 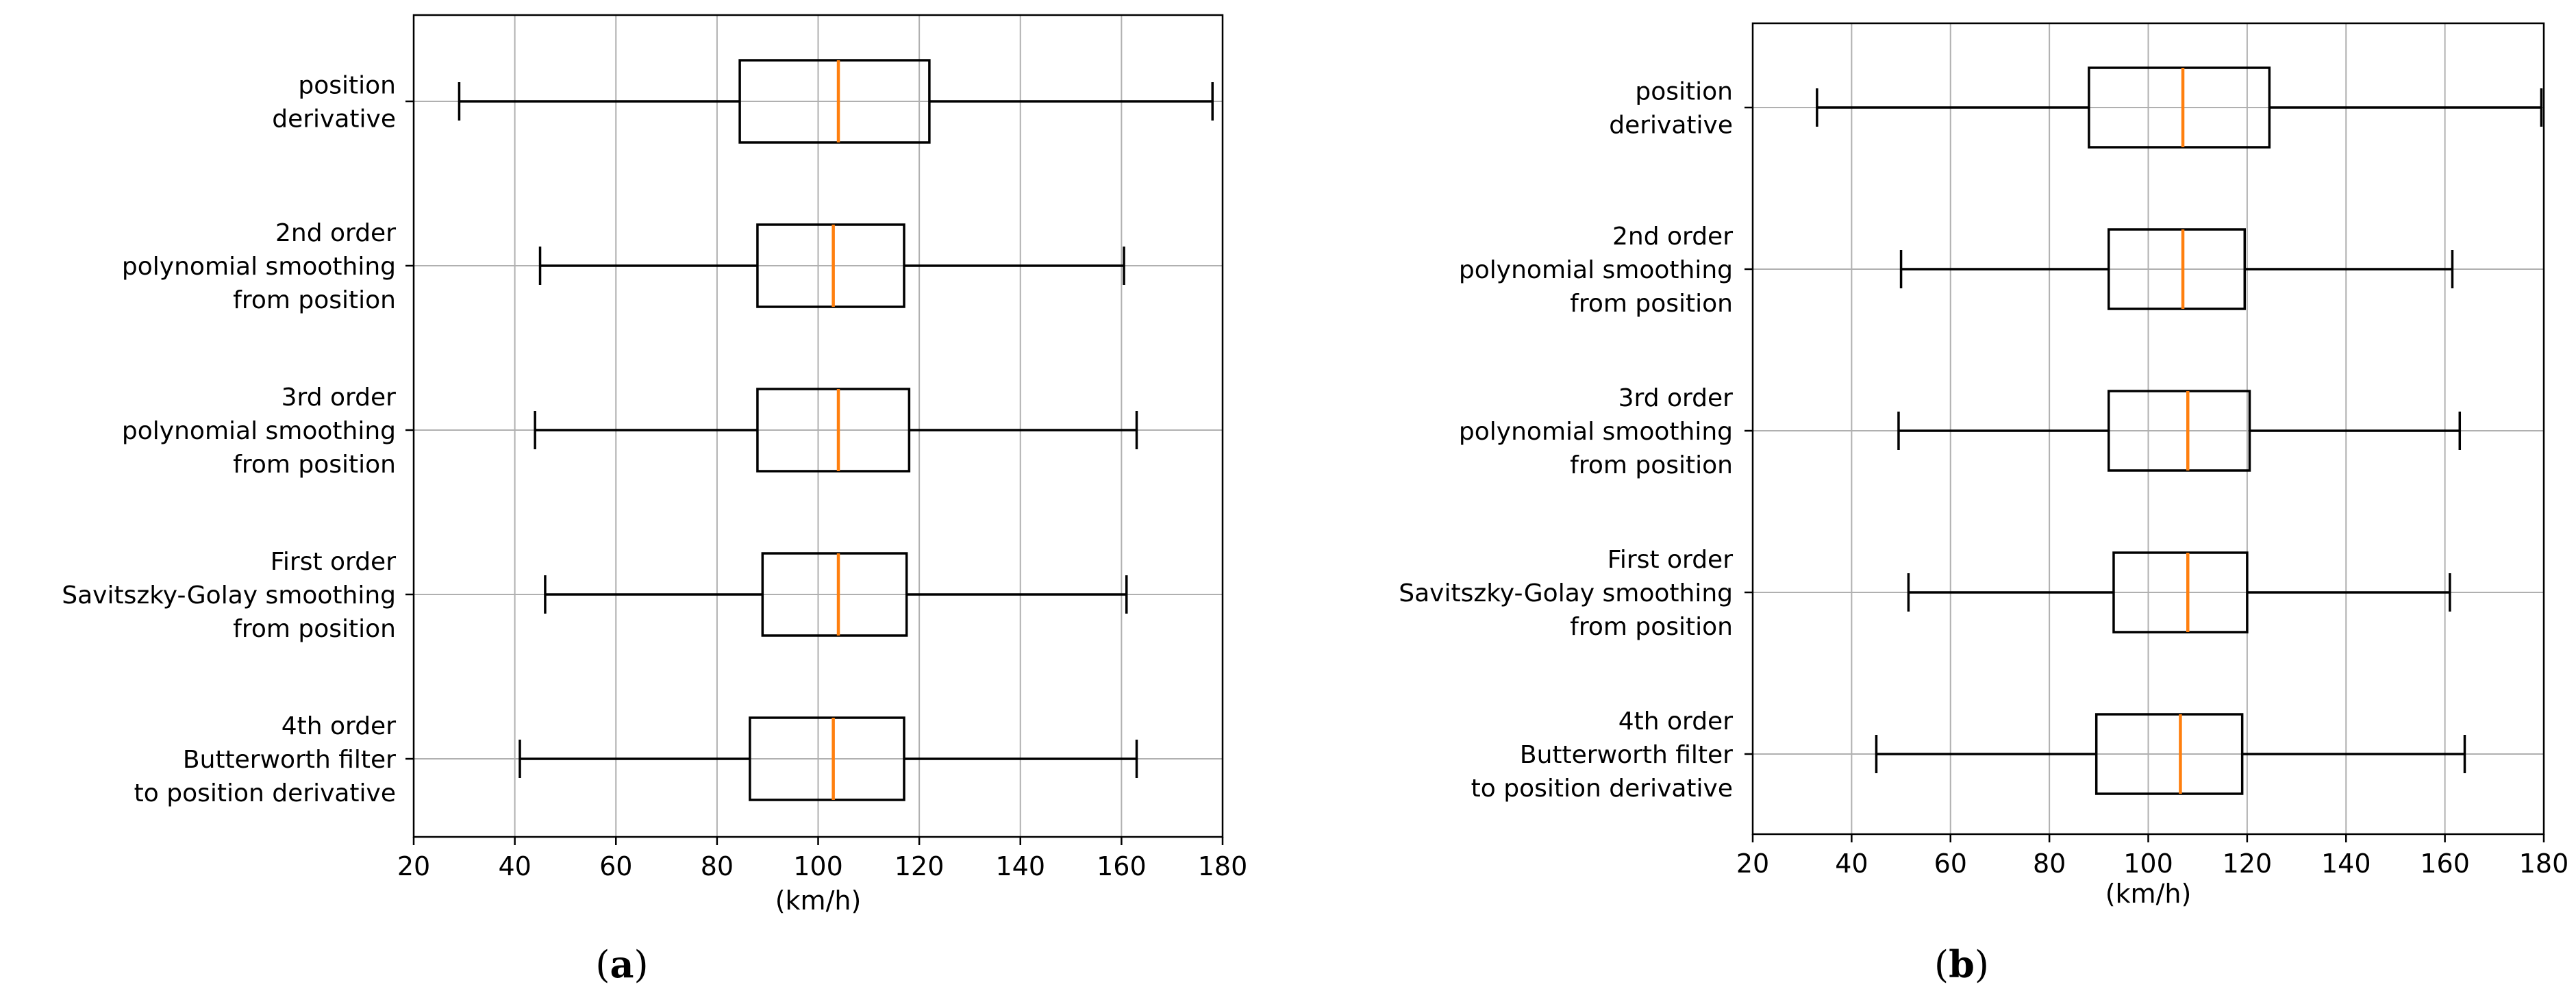 I want to click on panel-label: (a), so click(x=621, y=964).